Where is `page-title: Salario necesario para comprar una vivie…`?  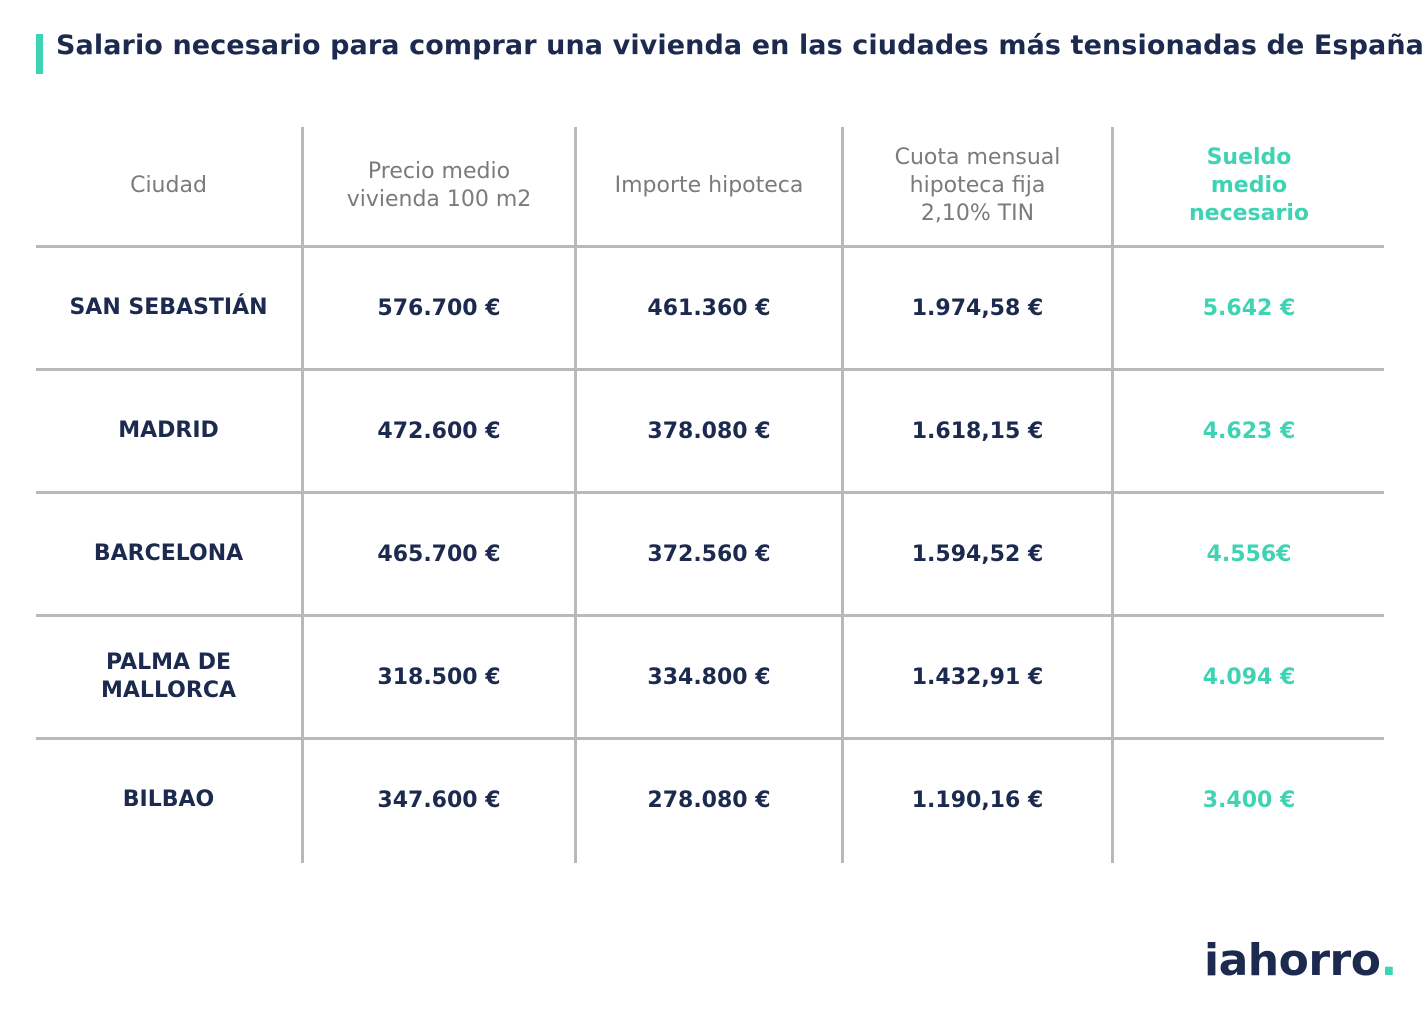 page-title: Salario necesario para comprar una vivie… is located at coordinates (740, 45).